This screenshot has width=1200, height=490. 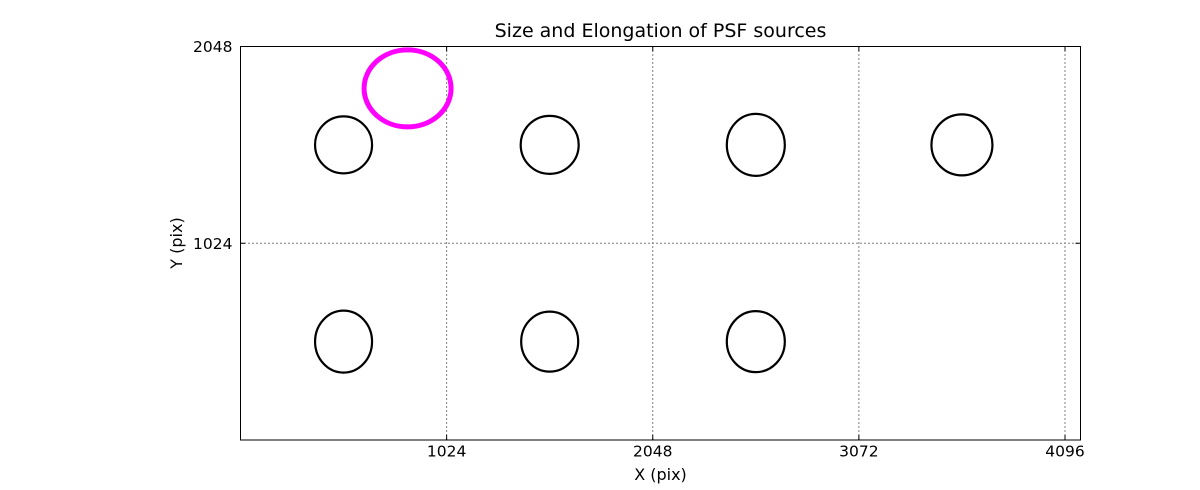 What do you see at coordinates (212, 244) in the screenshot?
I see `y-tick-label: 1024` at bounding box center [212, 244].